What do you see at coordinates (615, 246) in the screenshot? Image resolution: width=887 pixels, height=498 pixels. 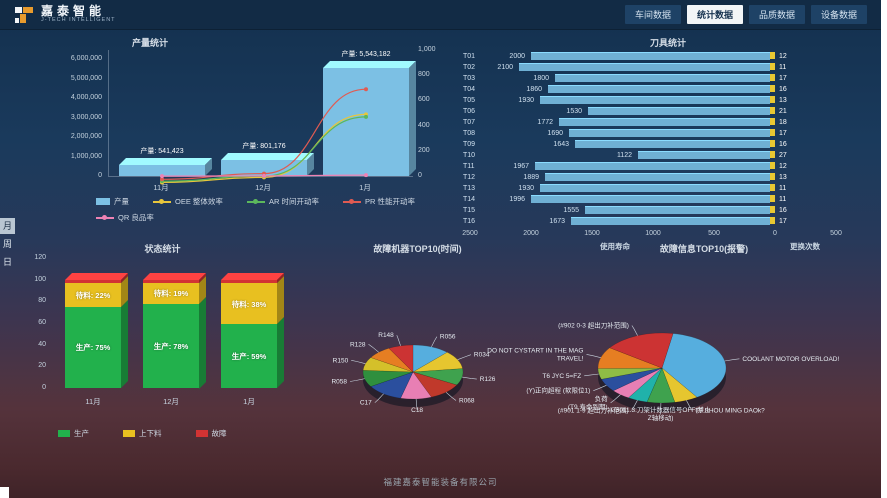 I see `axis-name-left: 使用寿命` at bounding box center [615, 246].